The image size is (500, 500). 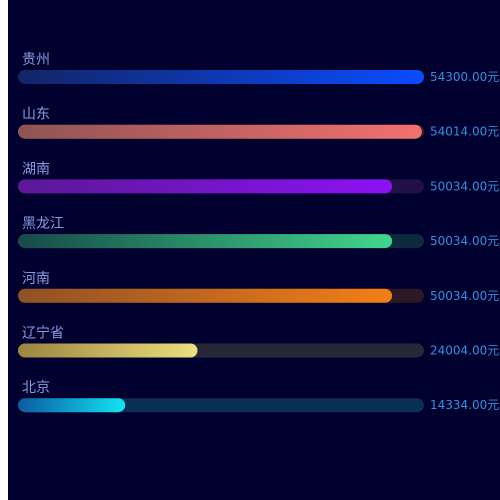 I want to click on bar-row: 黑龙江 50034.00元, so click(x=258, y=232).